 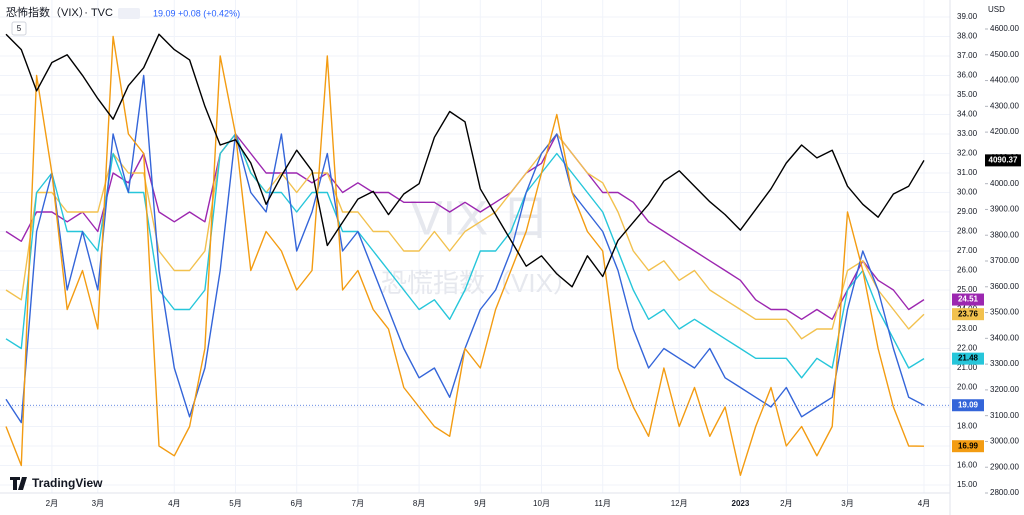 I want to click on price-tag-label: 16.99, so click(x=968, y=445).